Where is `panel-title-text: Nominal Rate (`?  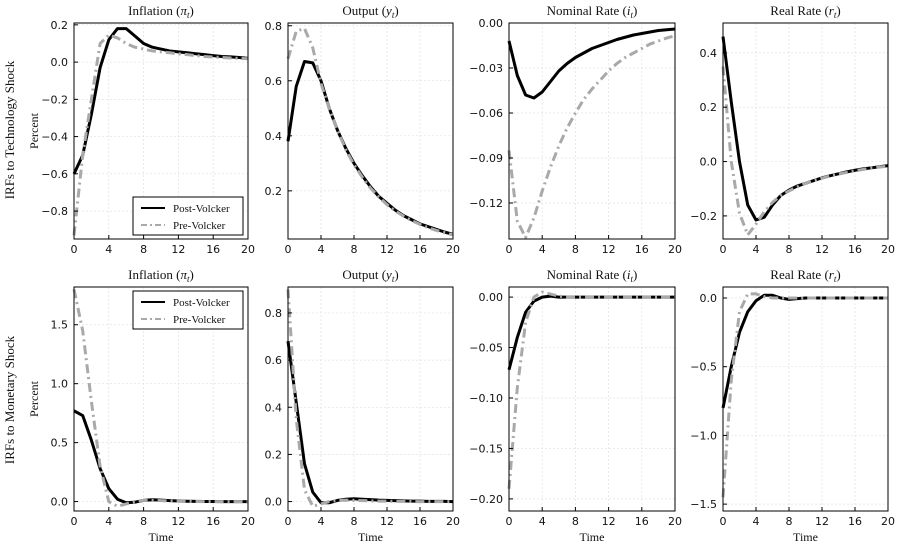 panel-title-text: Nominal Rate ( is located at coordinates (587, 10).